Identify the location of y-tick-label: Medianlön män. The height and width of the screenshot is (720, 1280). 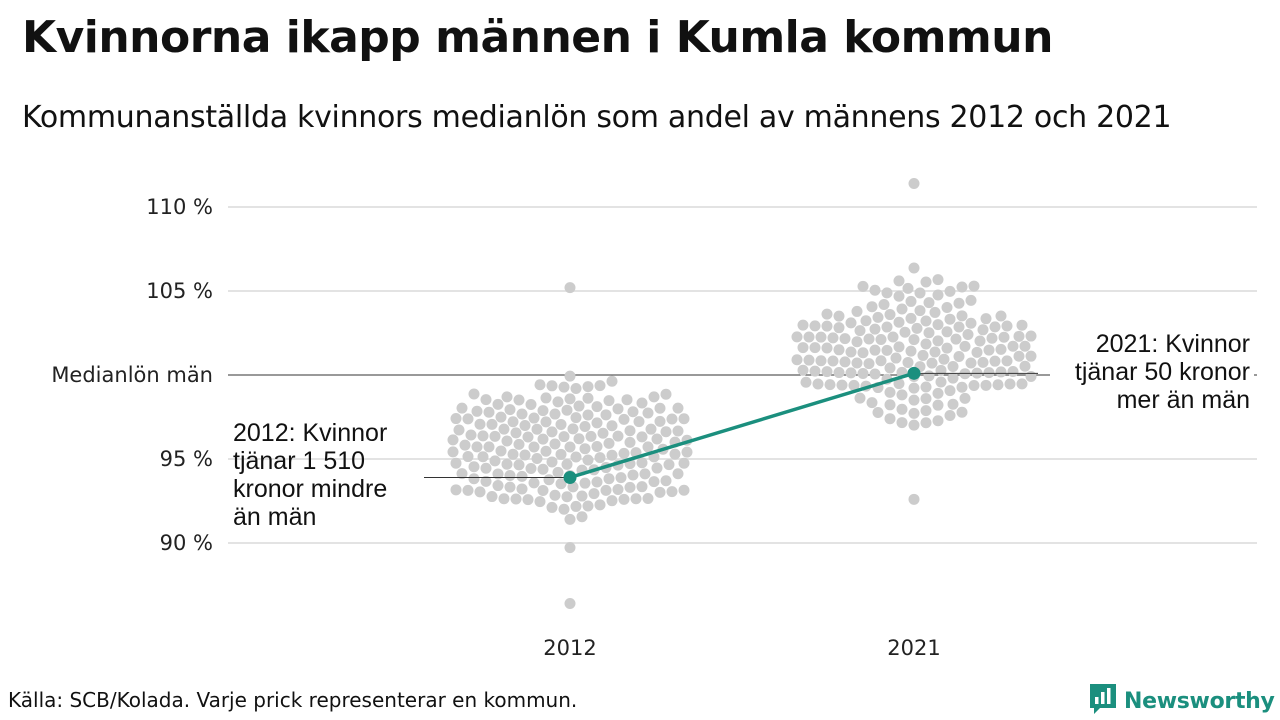
(132, 375).